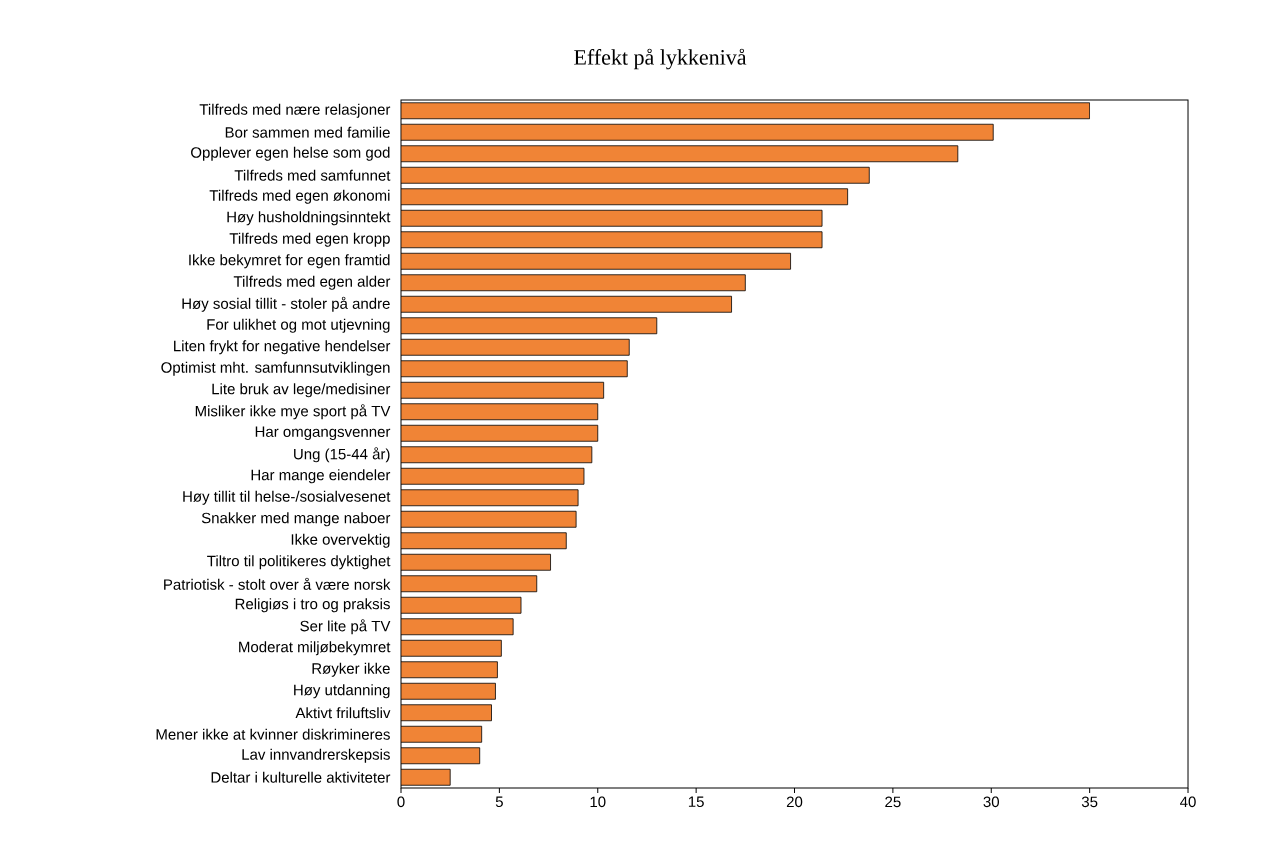  What do you see at coordinates (315, 648) in the screenshot?
I see `y-tick-label: Moderat miljøbekymret` at bounding box center [315, 648].